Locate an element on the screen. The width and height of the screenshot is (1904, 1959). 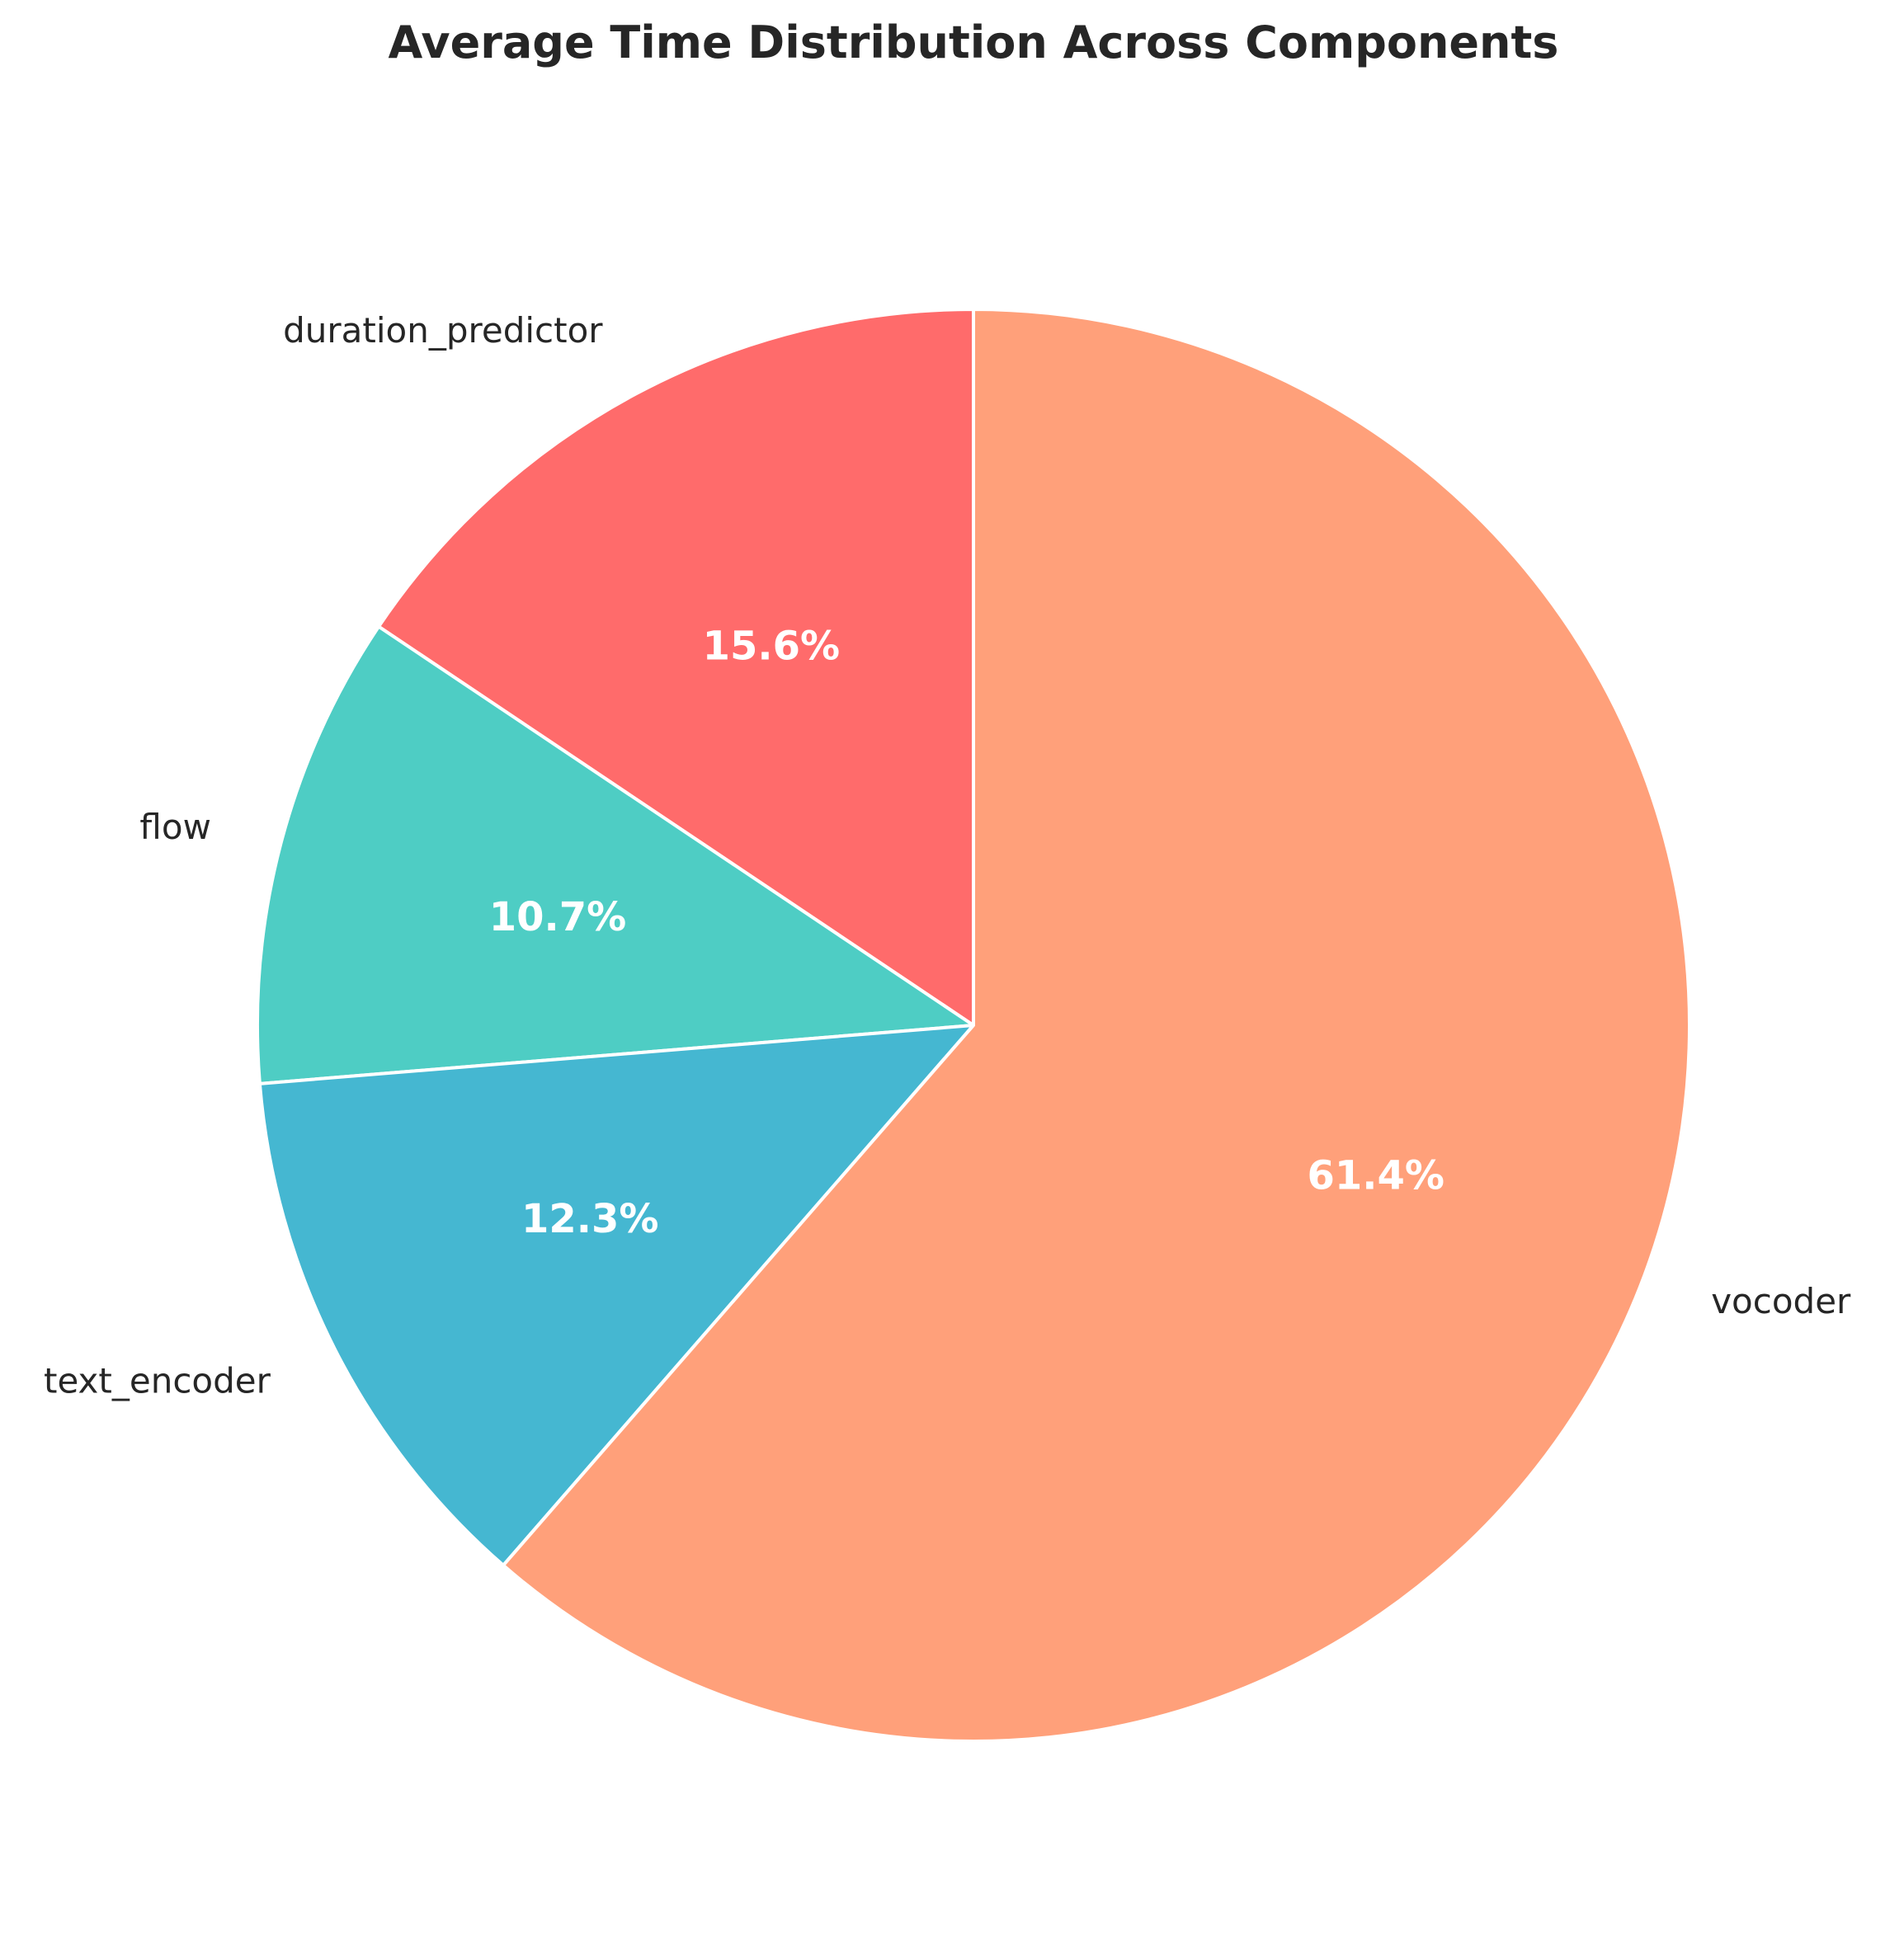
pie-slice-duration-predictor is located at coordinates (676, 668).